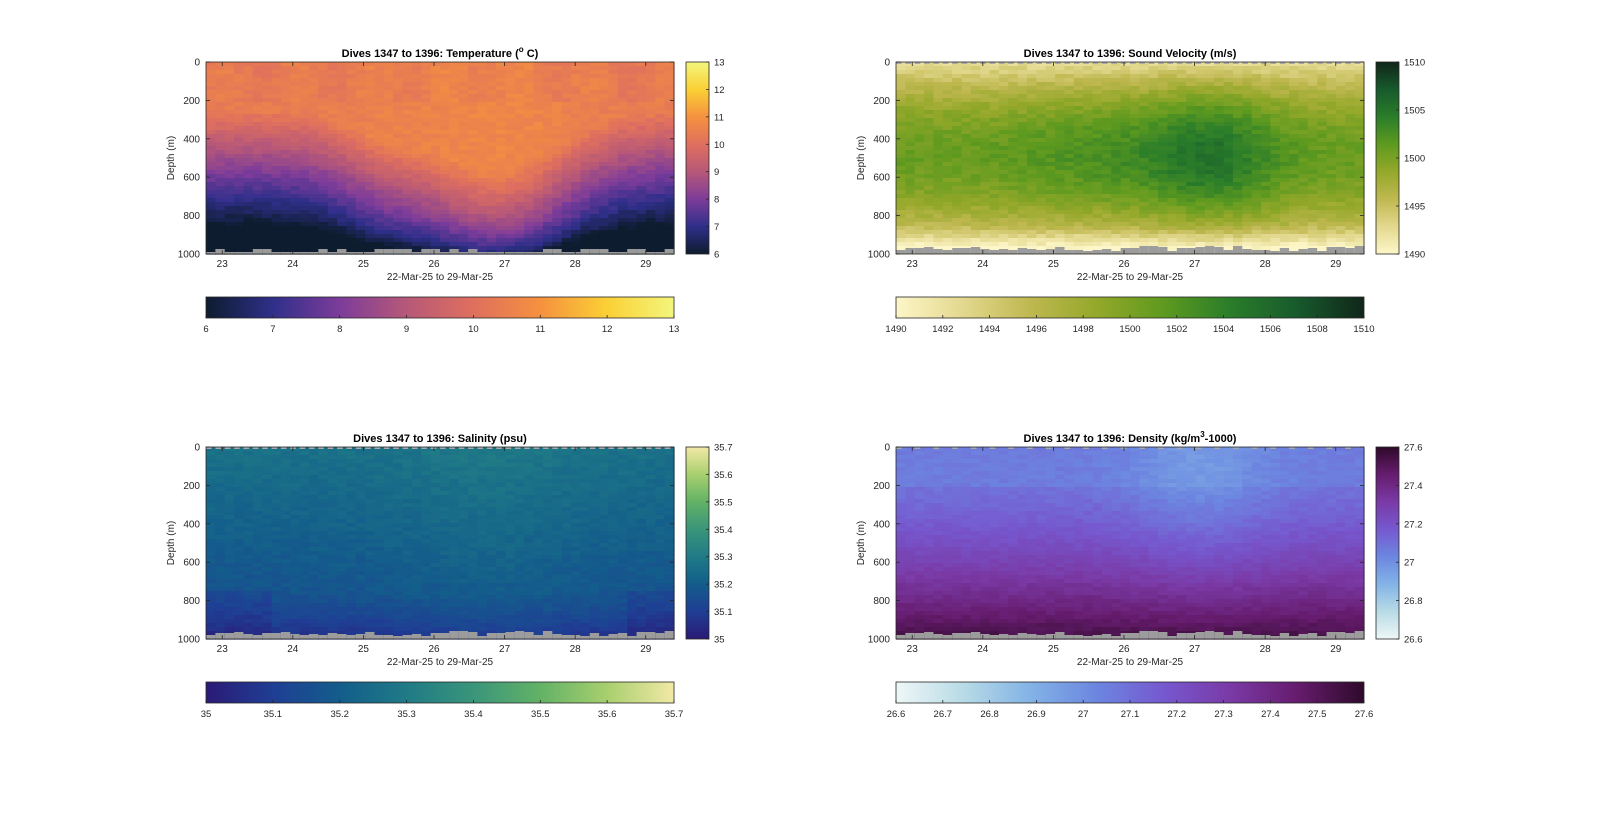 Image resolution: width=1600 pixels, height=830 pixels. Describe the element at coordinates (293, 264) in the screenshot. I see `x-tick-label: 24` at that location.